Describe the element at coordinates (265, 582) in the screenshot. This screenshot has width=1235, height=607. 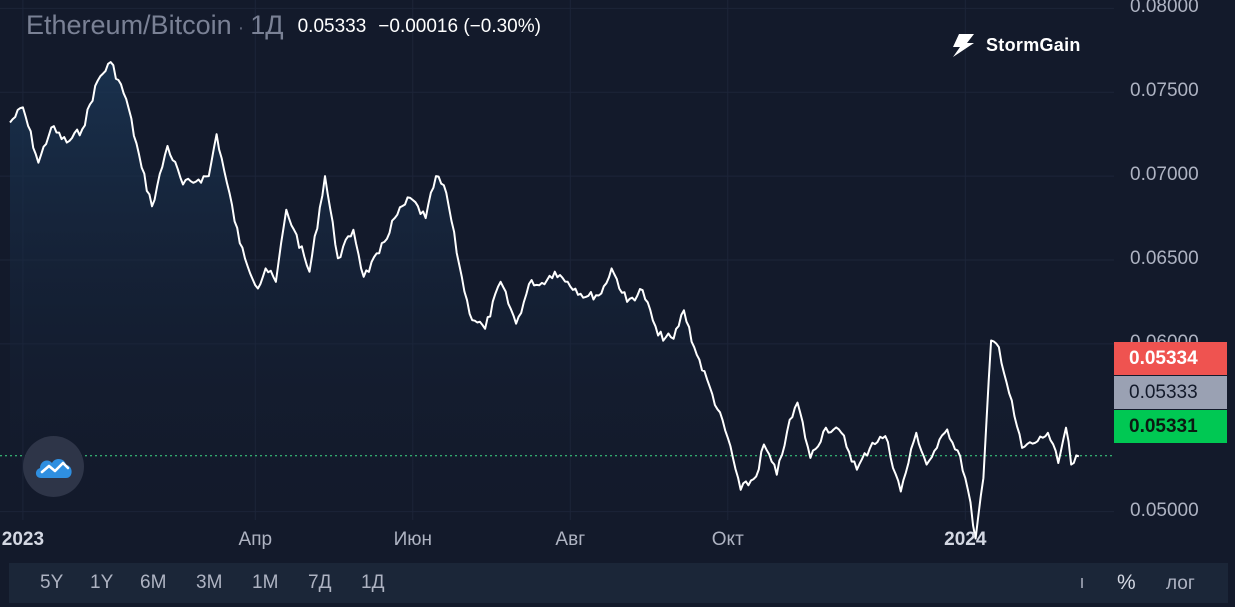
I see `range-1m-button: 1M` at that location.